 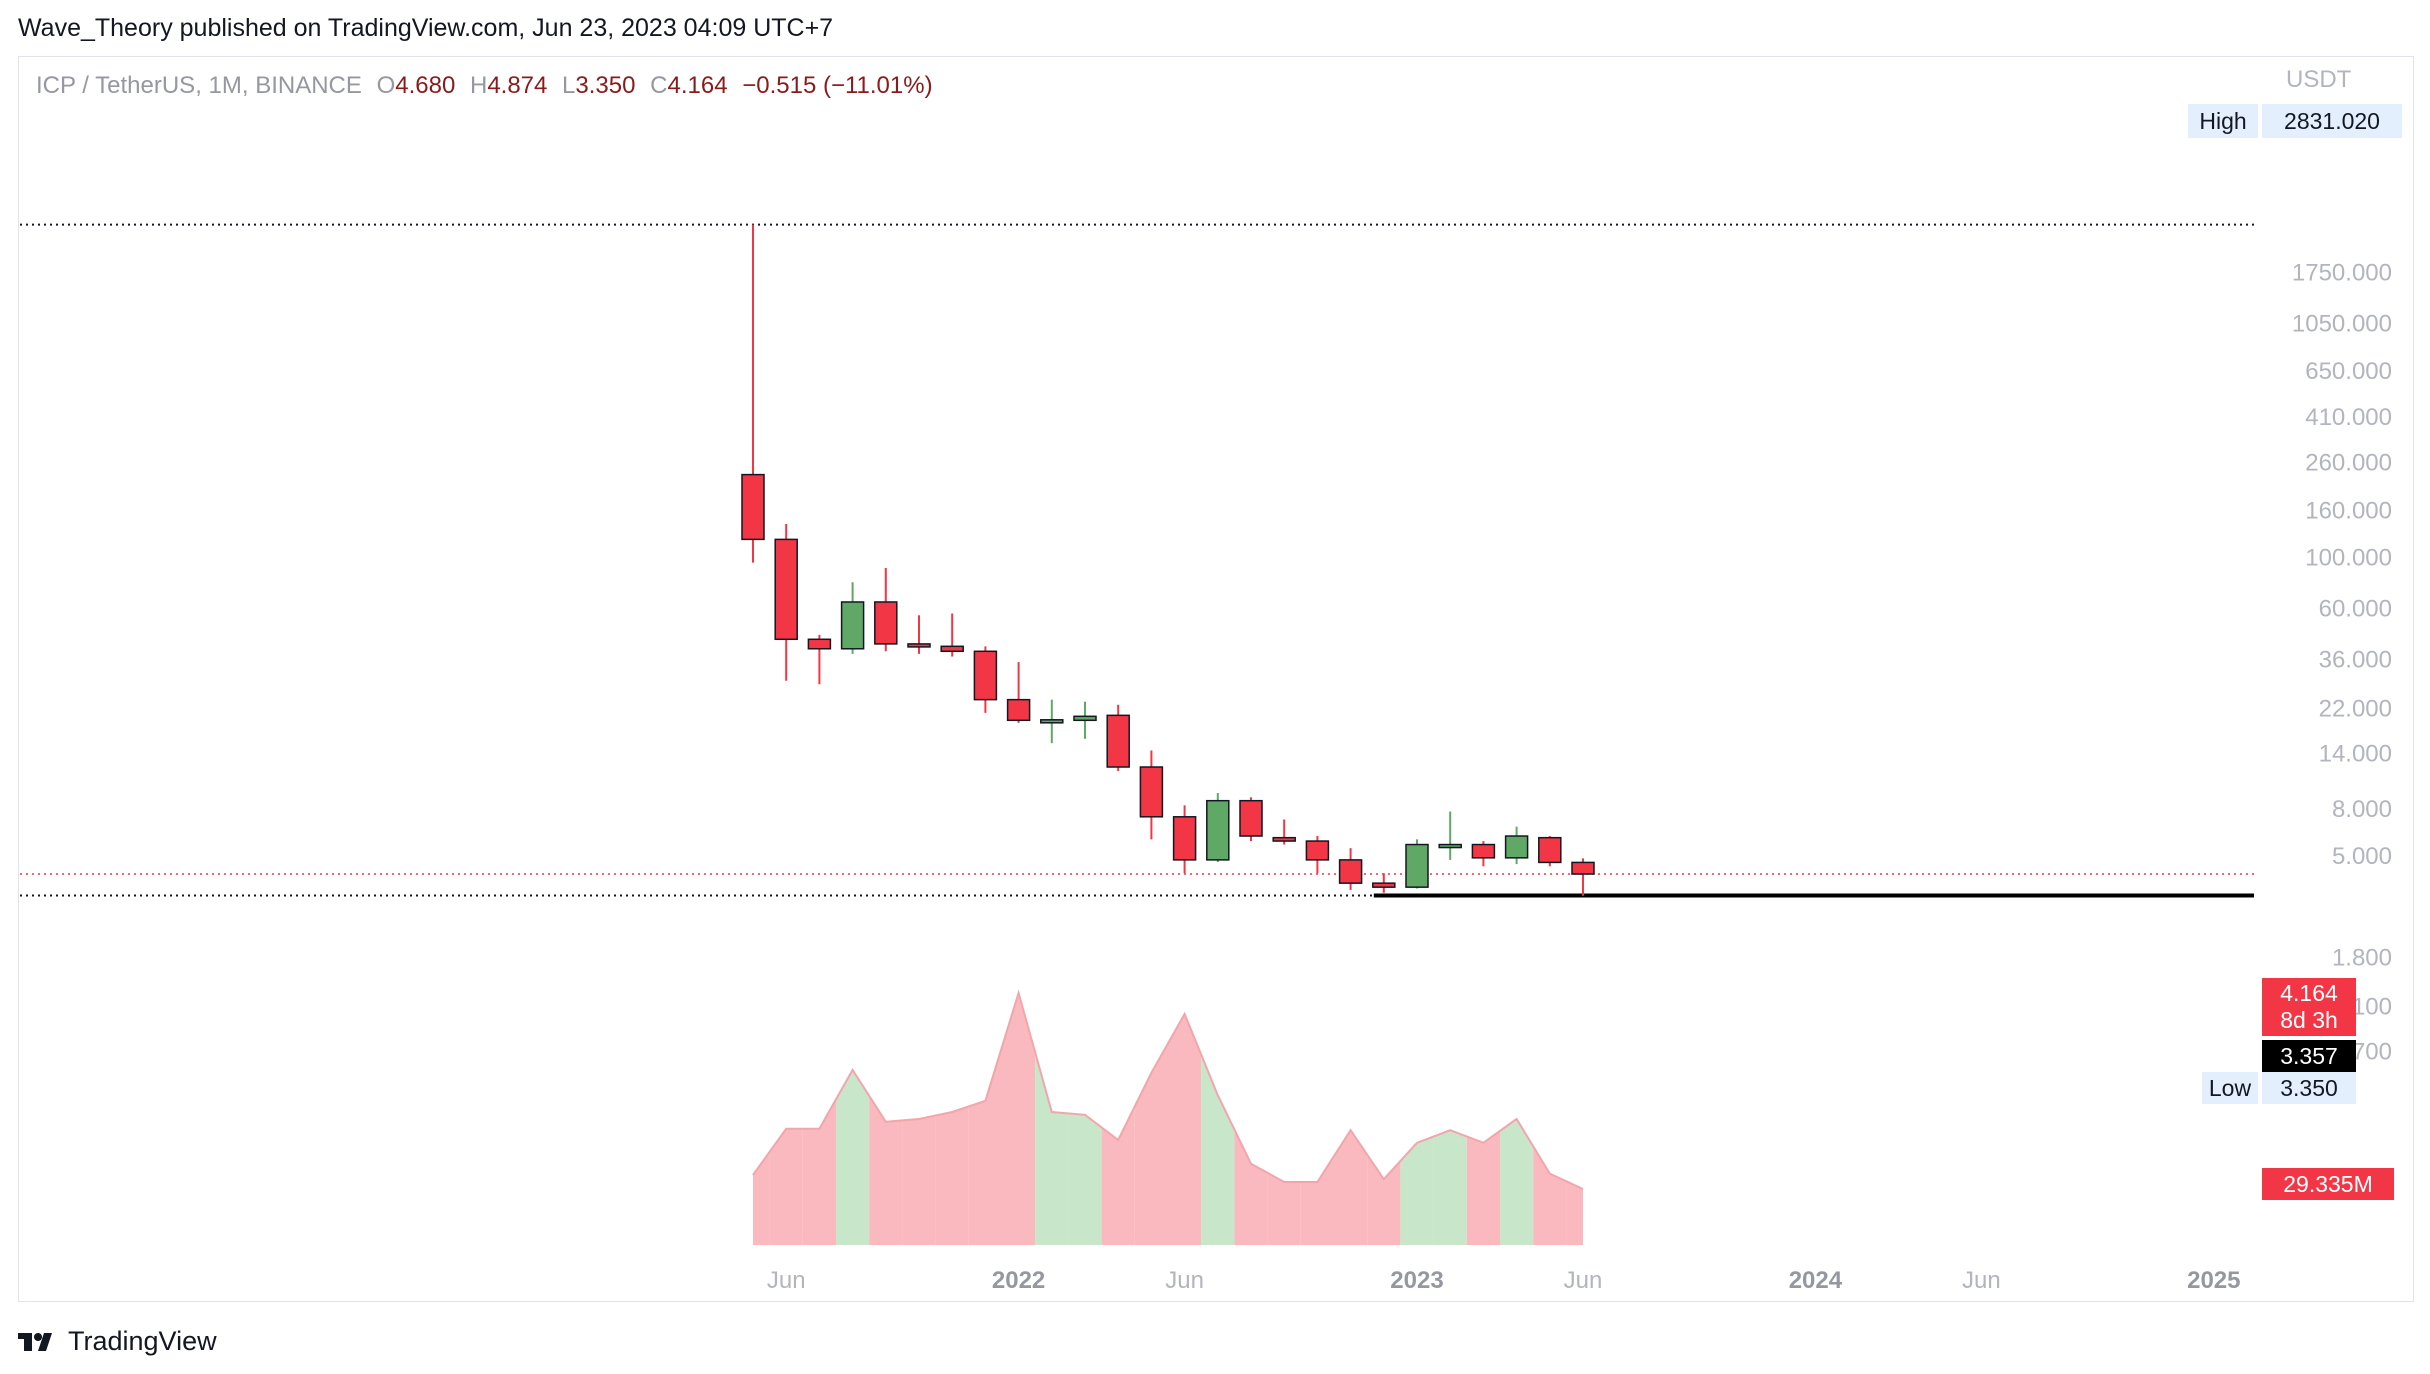 I want to click on volume-area, so click(x=1168, y=1117).